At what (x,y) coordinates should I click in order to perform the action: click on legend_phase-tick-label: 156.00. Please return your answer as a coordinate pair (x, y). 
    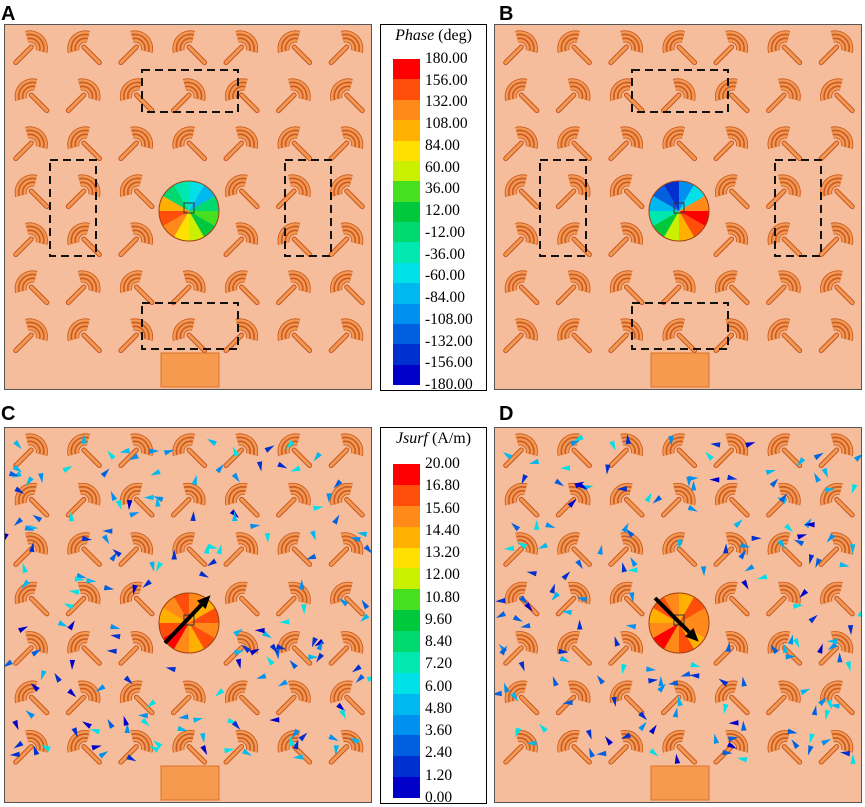
    Looking at the image, I should click on (446, 80).